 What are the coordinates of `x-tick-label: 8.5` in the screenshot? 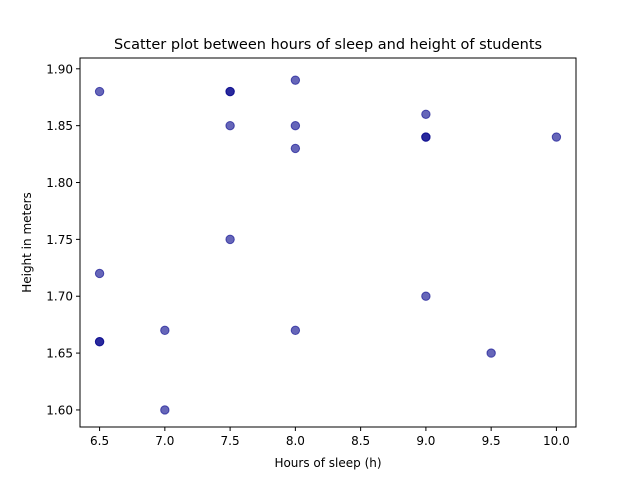 It's located at (360, 441).